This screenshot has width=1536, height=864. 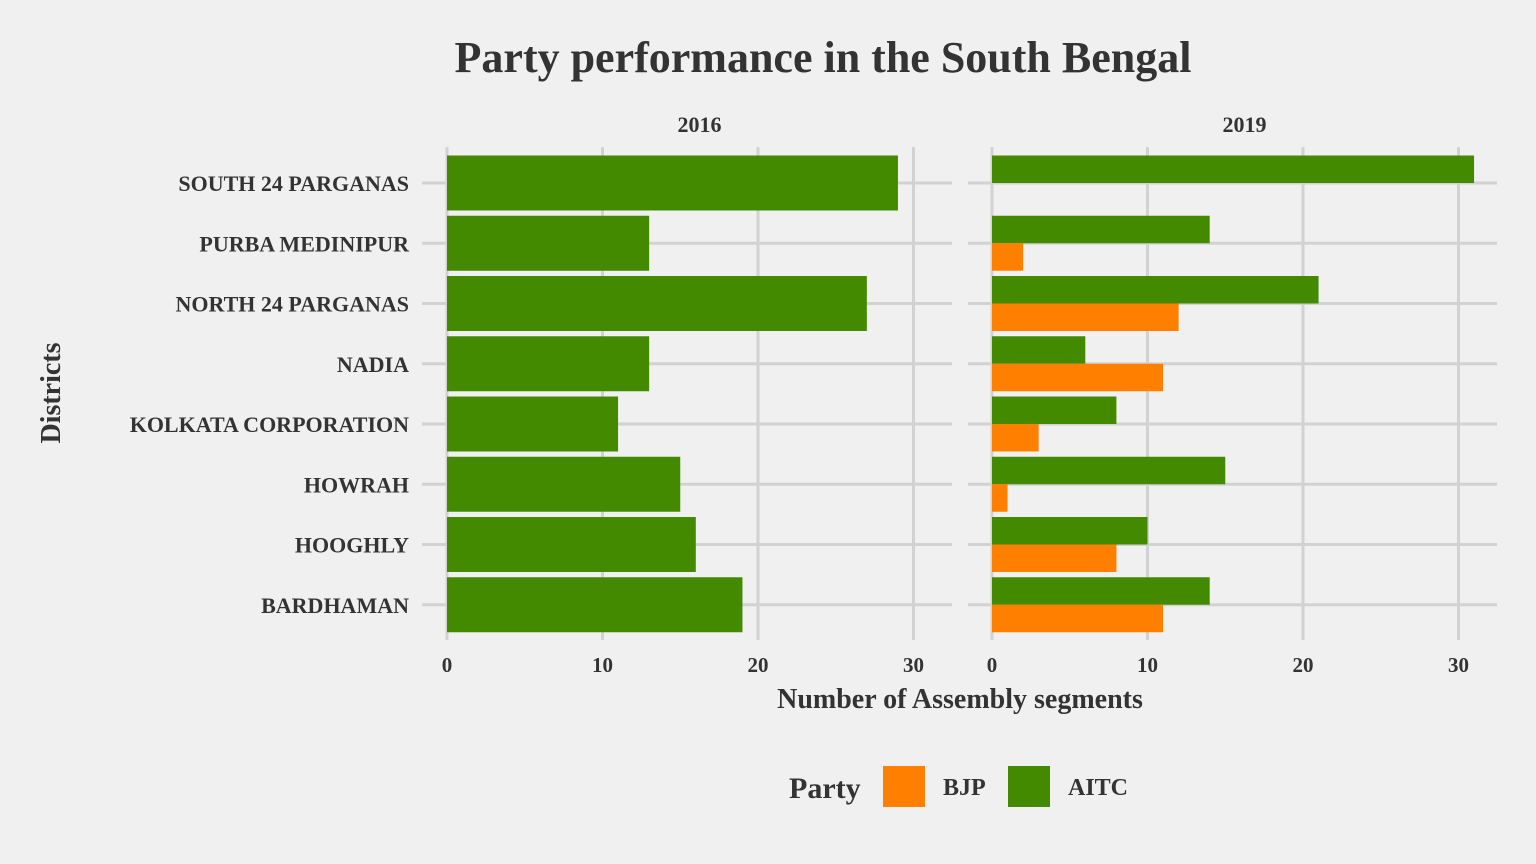 What do you see at coordinates (1101, 229) in the screenshot?
I see `bar-2019-aitc-purba-medinipur` at bounding box center [1101, 229].